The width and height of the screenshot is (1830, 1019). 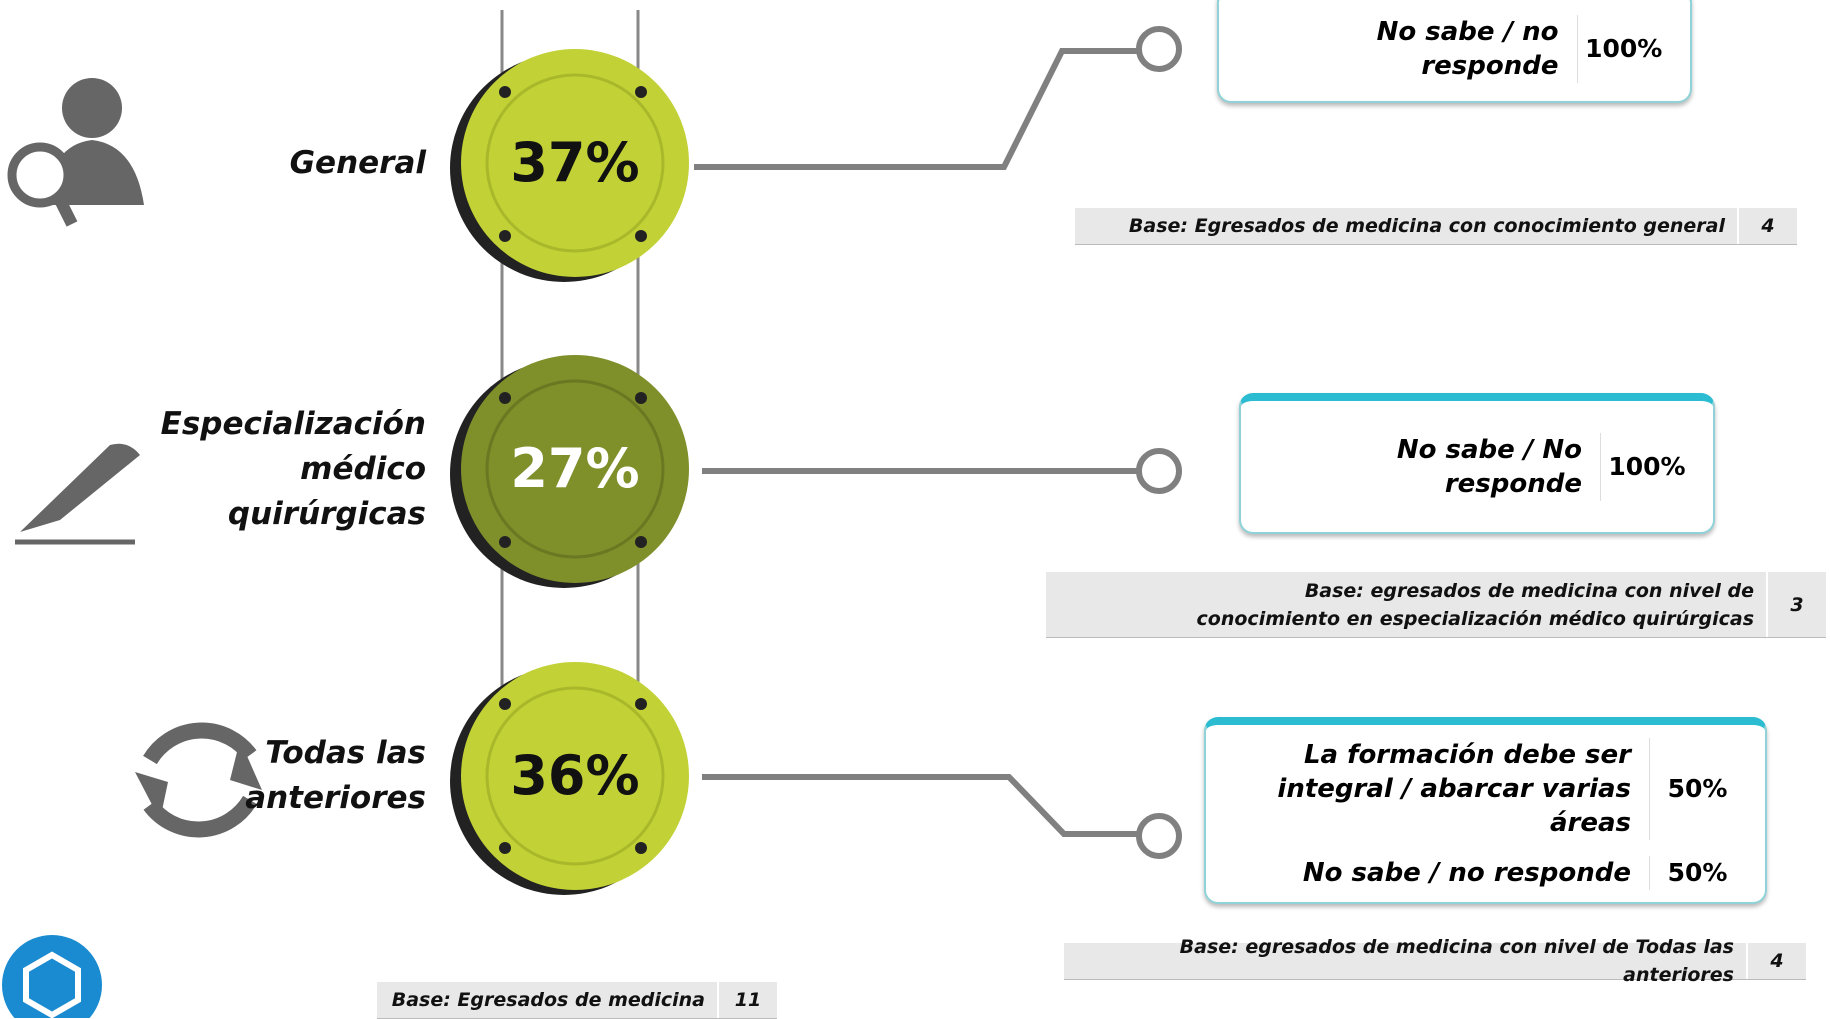 What do you see at coordinates (326, 513) in the screenshot?
I see `label-line: quirúrgicas` at bounding box center [326, 513].